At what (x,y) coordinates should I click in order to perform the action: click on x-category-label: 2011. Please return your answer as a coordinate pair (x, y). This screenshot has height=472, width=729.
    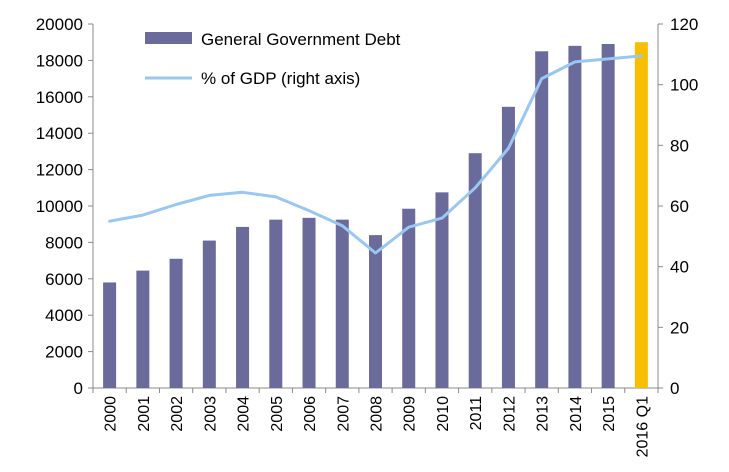
    Looking at the image, I should click on (476, 413).